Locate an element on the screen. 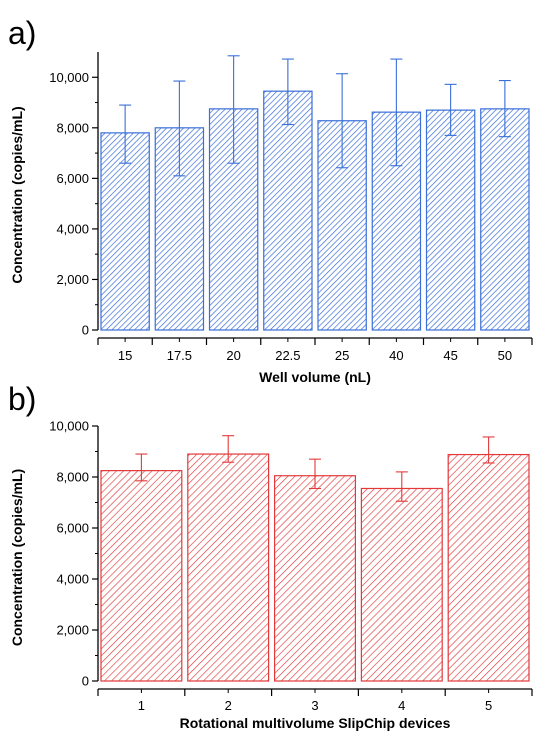 The width and height of the screenshot is (536, 732). x-tick-label: 3 is located at coordinates (314, 705).